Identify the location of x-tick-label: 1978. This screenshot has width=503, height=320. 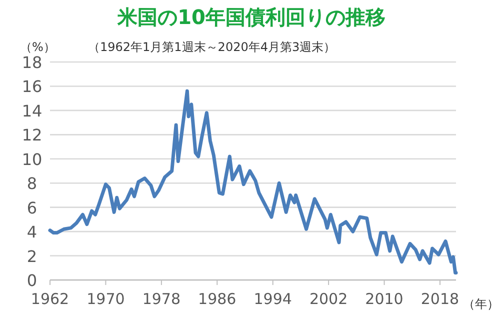
(161, 299).